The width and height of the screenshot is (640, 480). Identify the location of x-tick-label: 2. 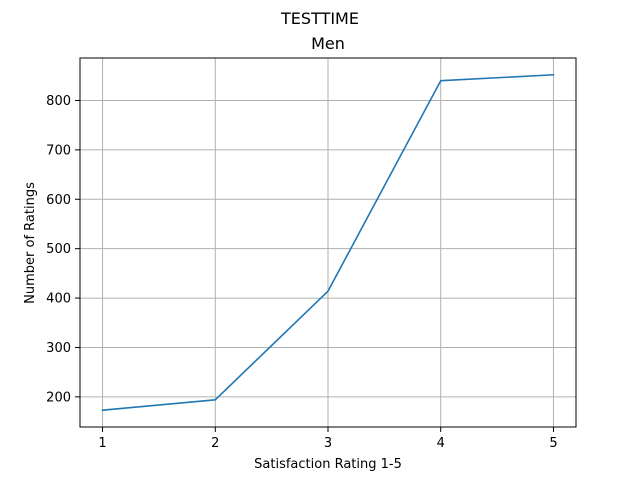
(215, 443).